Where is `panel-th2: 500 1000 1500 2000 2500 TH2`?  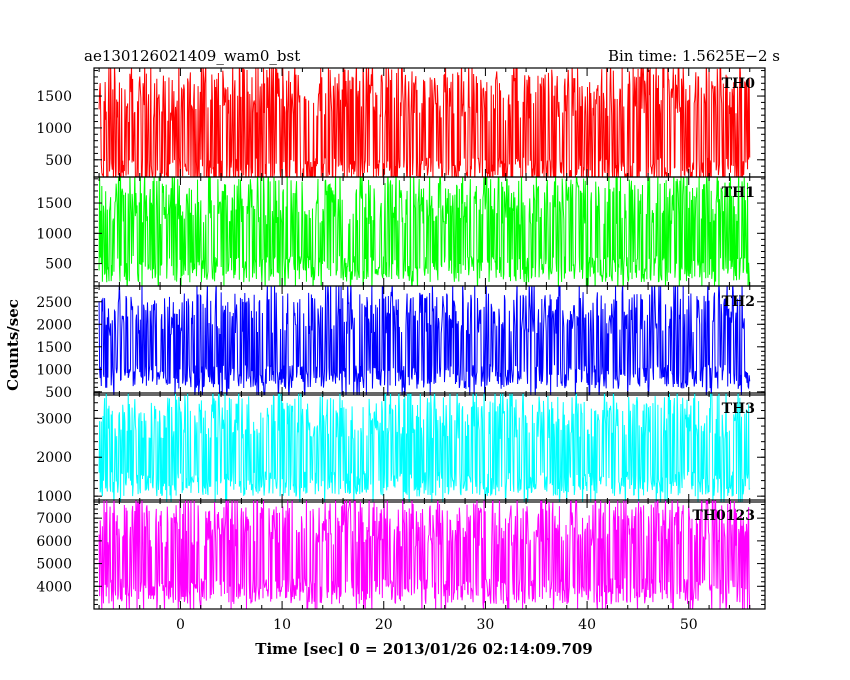 panel-th2: 500 1000 1500 2000 2500 TH2 is located at coordinates (401, 343).